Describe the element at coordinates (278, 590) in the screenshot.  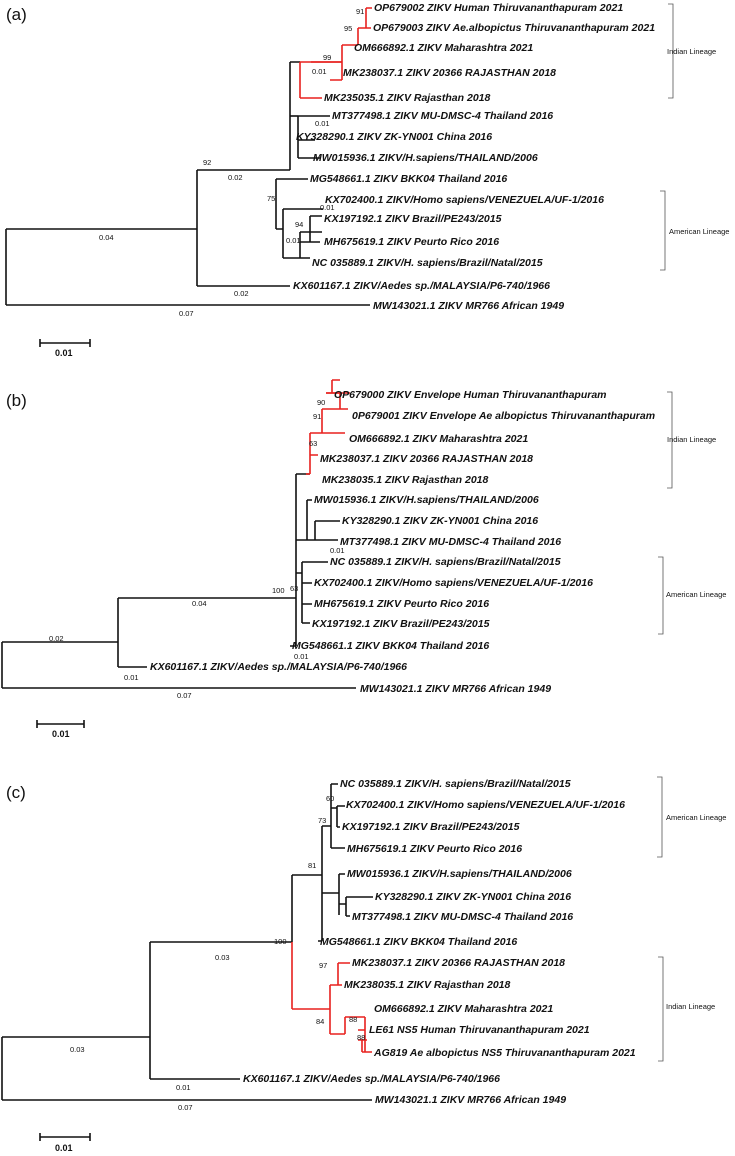
I see `bootstrap-value: 100` at that location.